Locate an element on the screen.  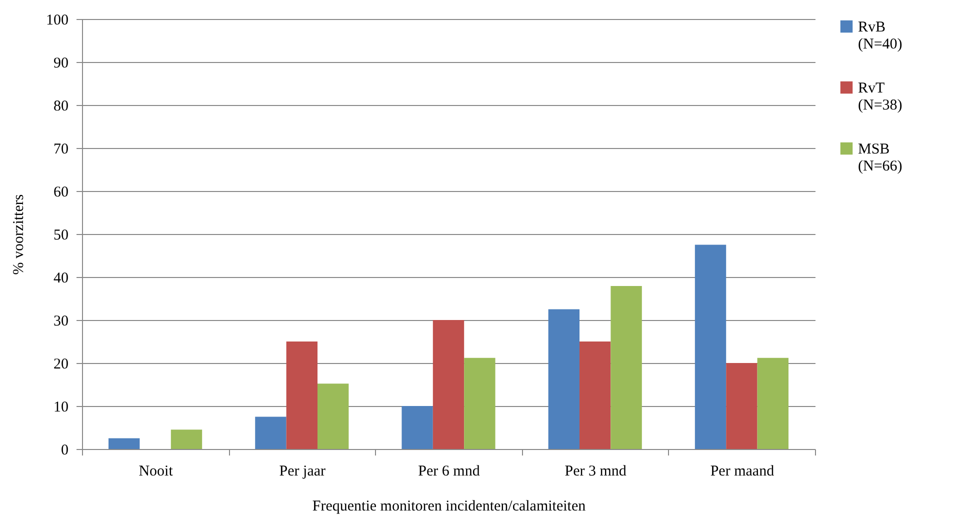
y-tick-label: 0 is located at coordinates (64, 450).